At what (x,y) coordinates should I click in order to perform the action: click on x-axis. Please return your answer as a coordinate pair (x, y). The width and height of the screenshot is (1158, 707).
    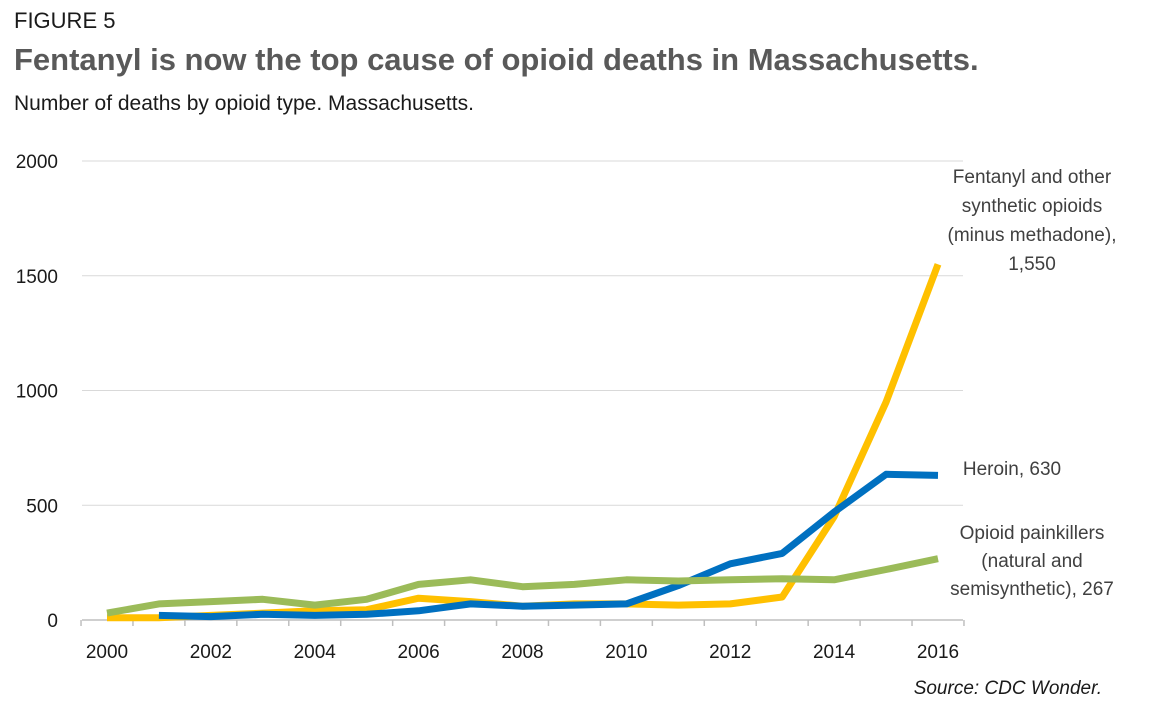
    Looking at the image, I should click on (522, 622).